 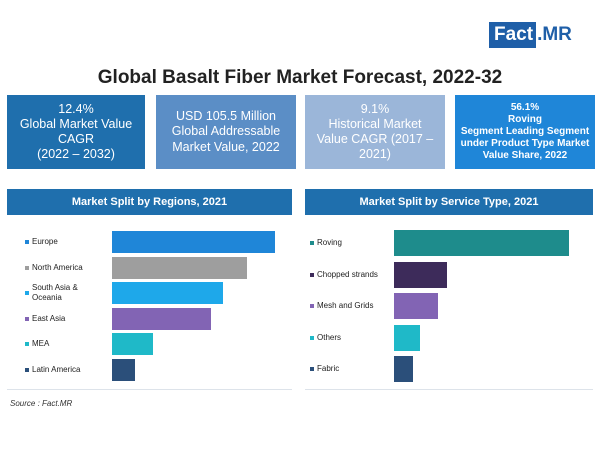 I want to click on kpi-line: Market Value, 2022, so click(x=226, y=146).